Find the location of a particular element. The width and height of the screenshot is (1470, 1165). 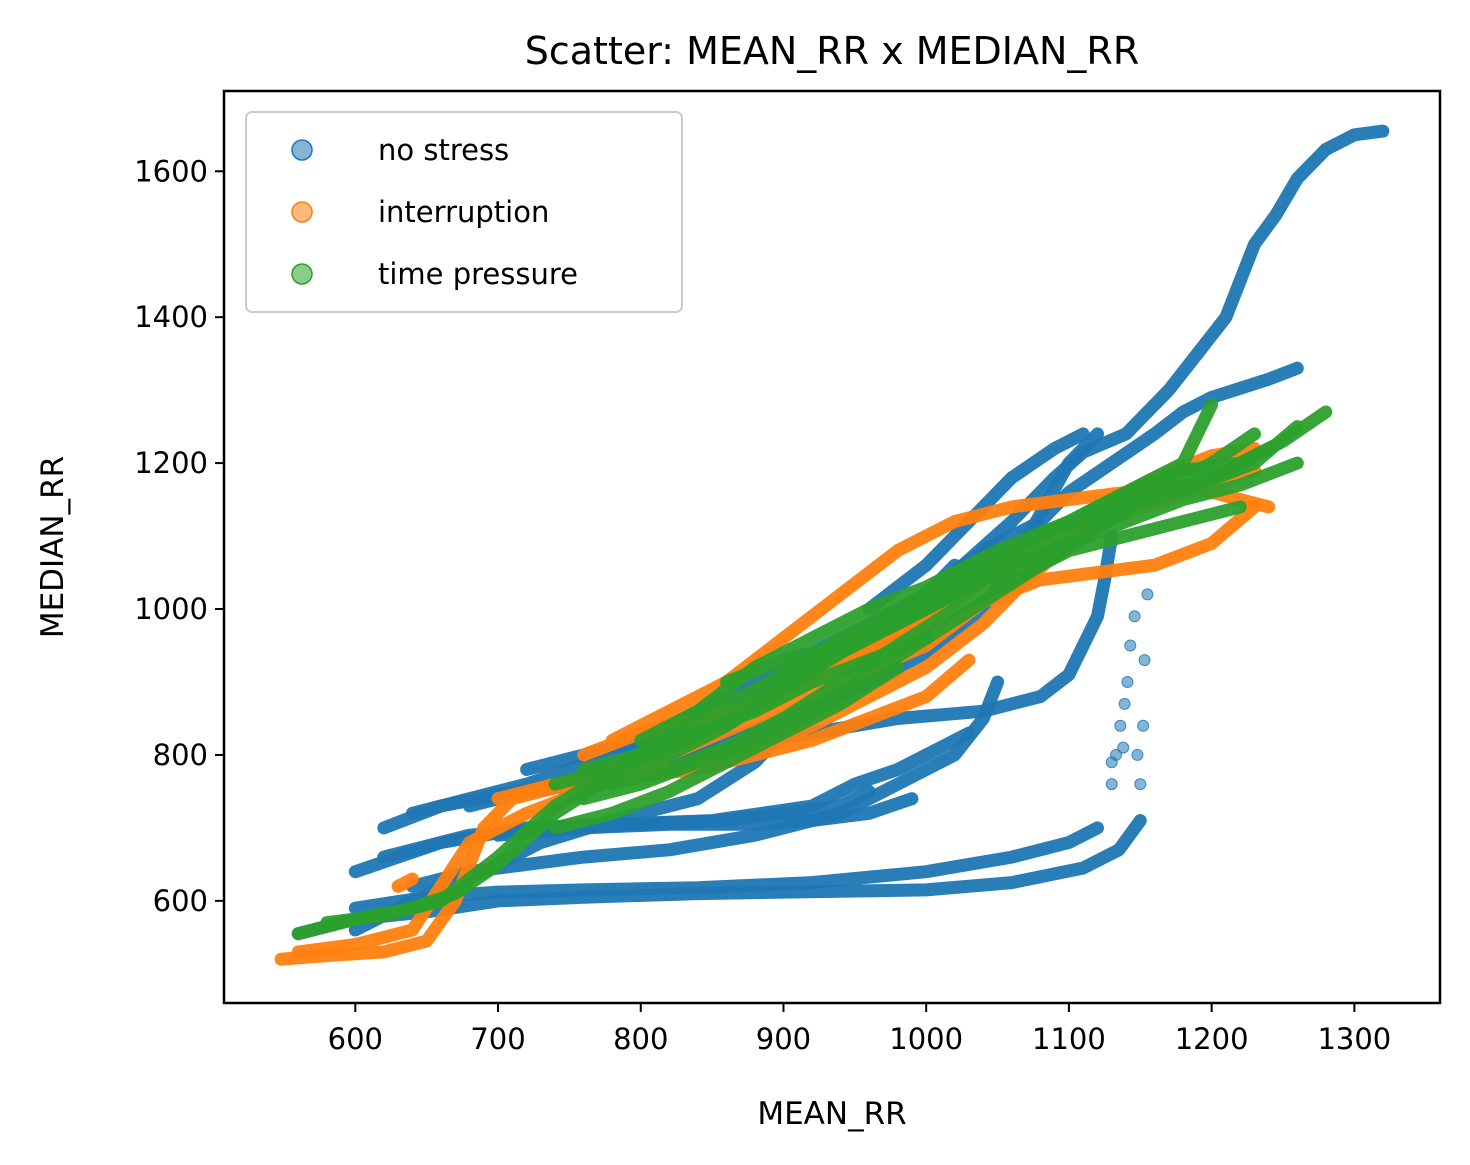

x-tick-label: 800 is located at coordinates (640, 1039).